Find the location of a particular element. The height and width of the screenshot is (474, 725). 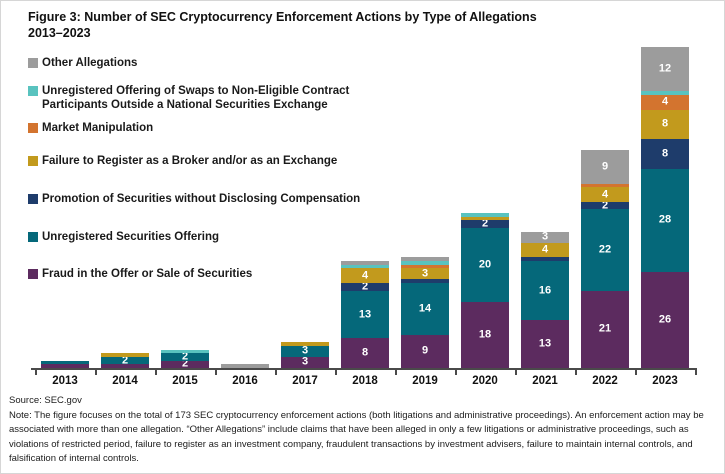

bar-value-label: 20 is located at coordinates (485, 264).